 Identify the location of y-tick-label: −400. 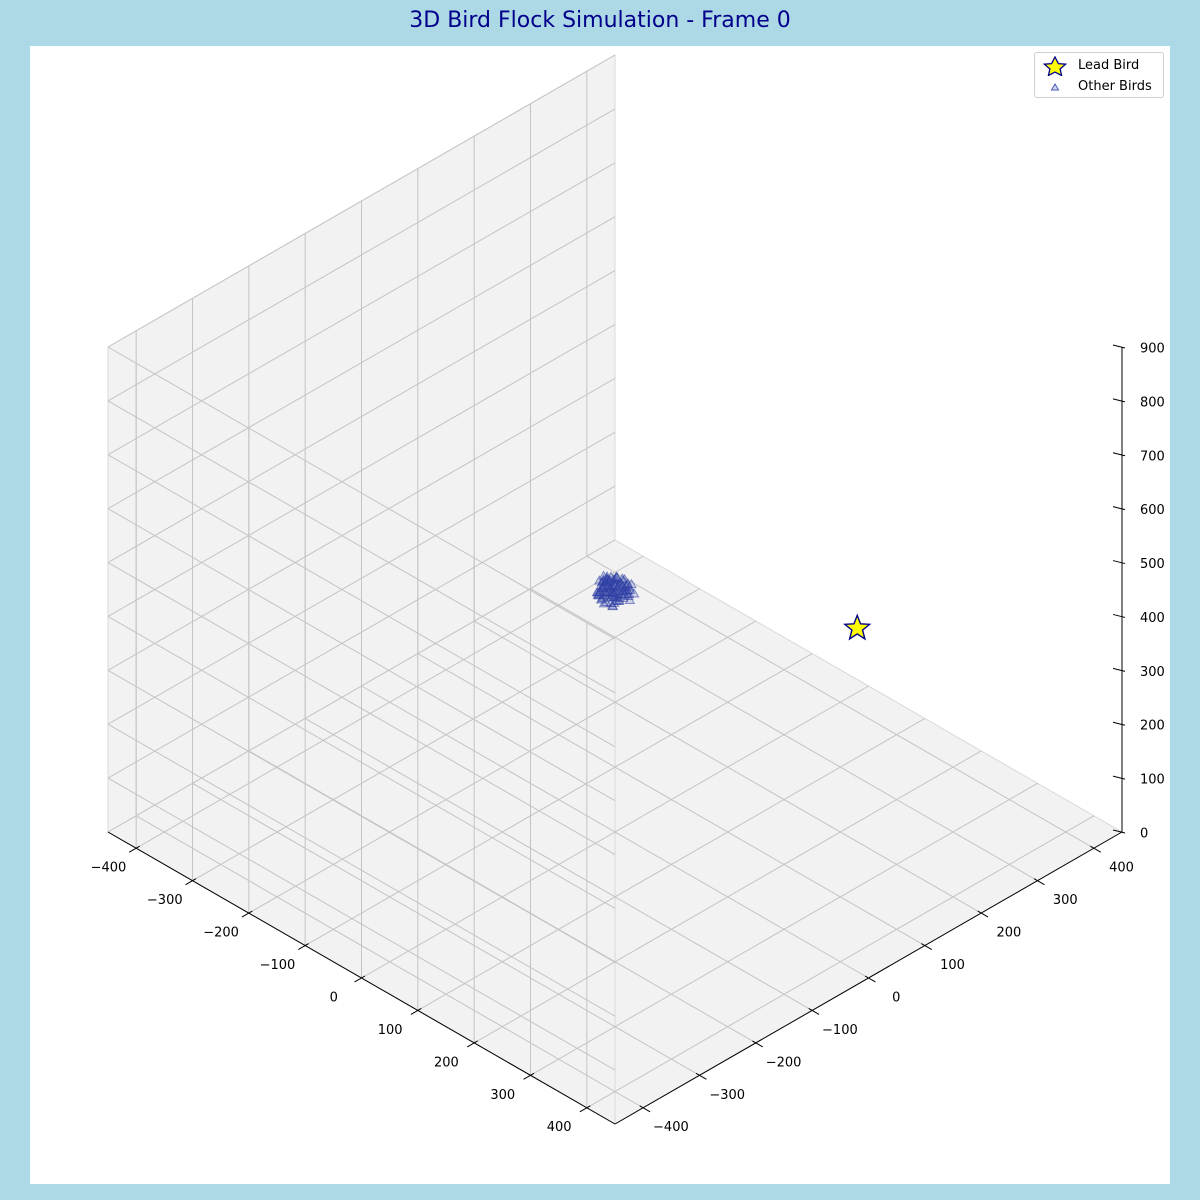
(109, 868).